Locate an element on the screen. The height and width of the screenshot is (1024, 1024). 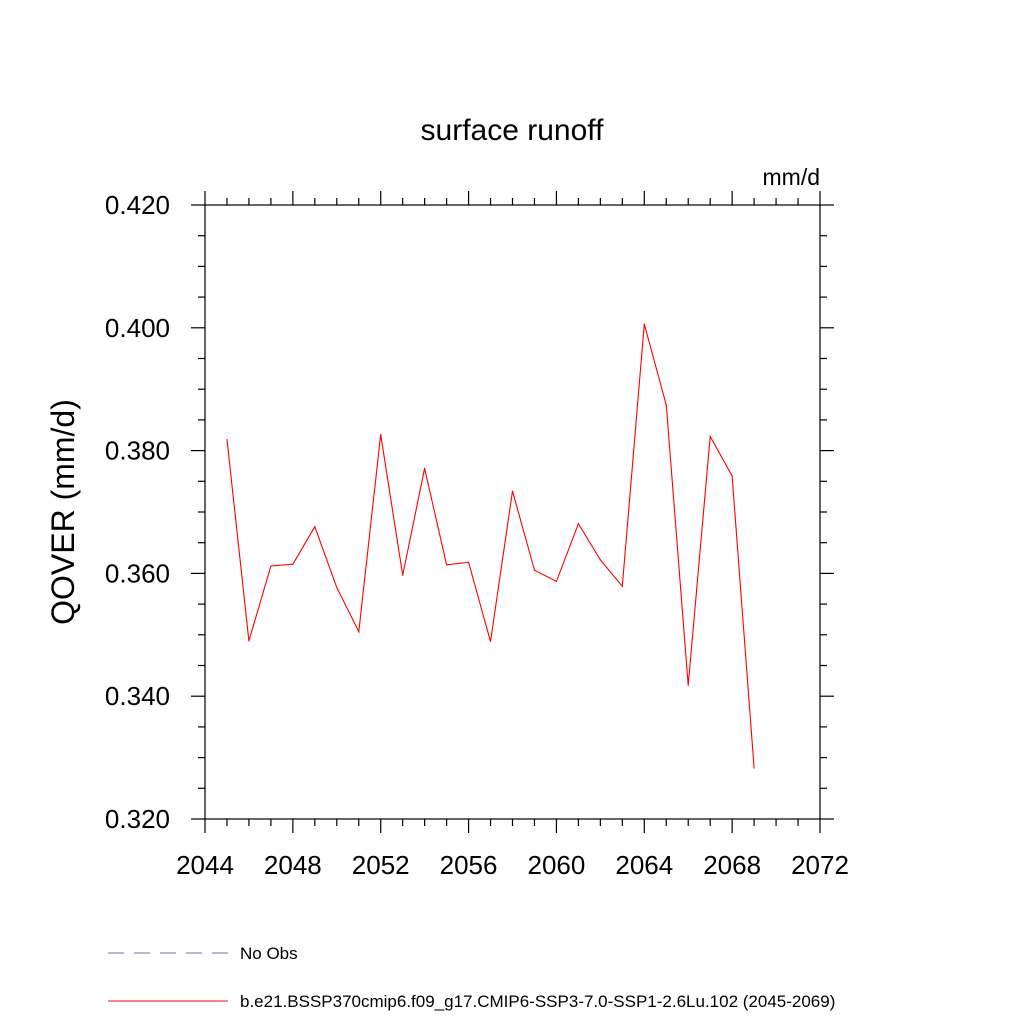
x-tick-label: 2056 is located at coordinates (469, 865).